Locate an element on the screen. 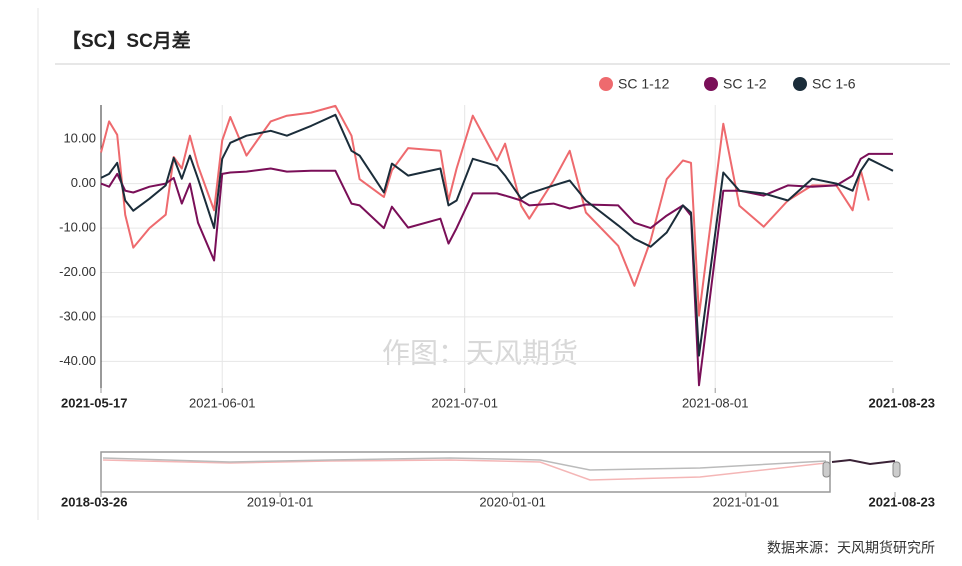  source-note: 数据来源：天风期货研究所 is located at coordinates (851, 548).